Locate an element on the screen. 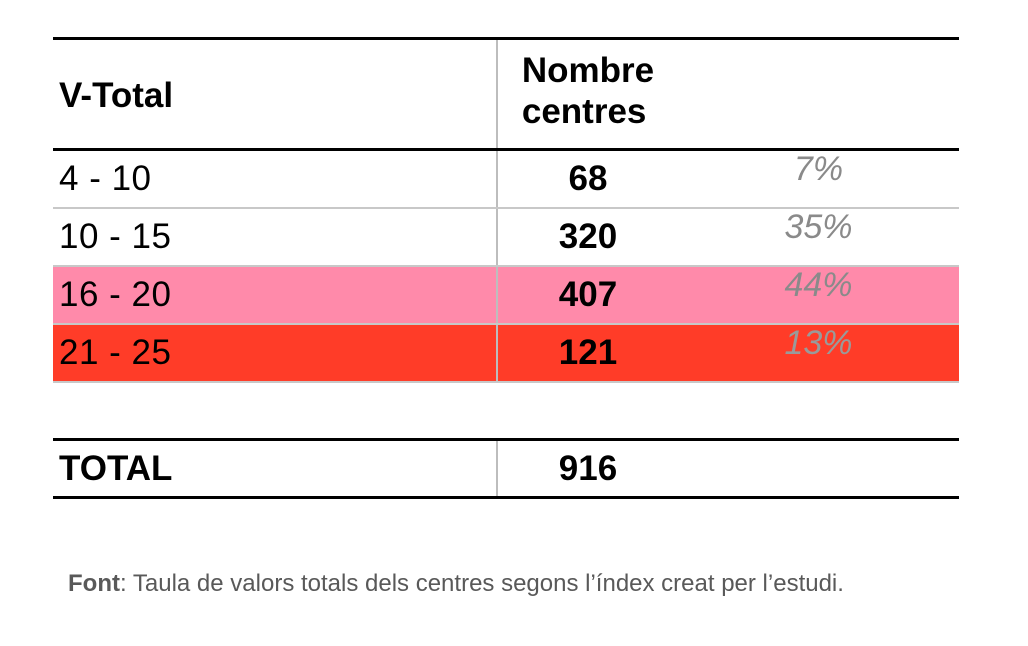  count-cell: 320 is located at coordinates (588, 237).